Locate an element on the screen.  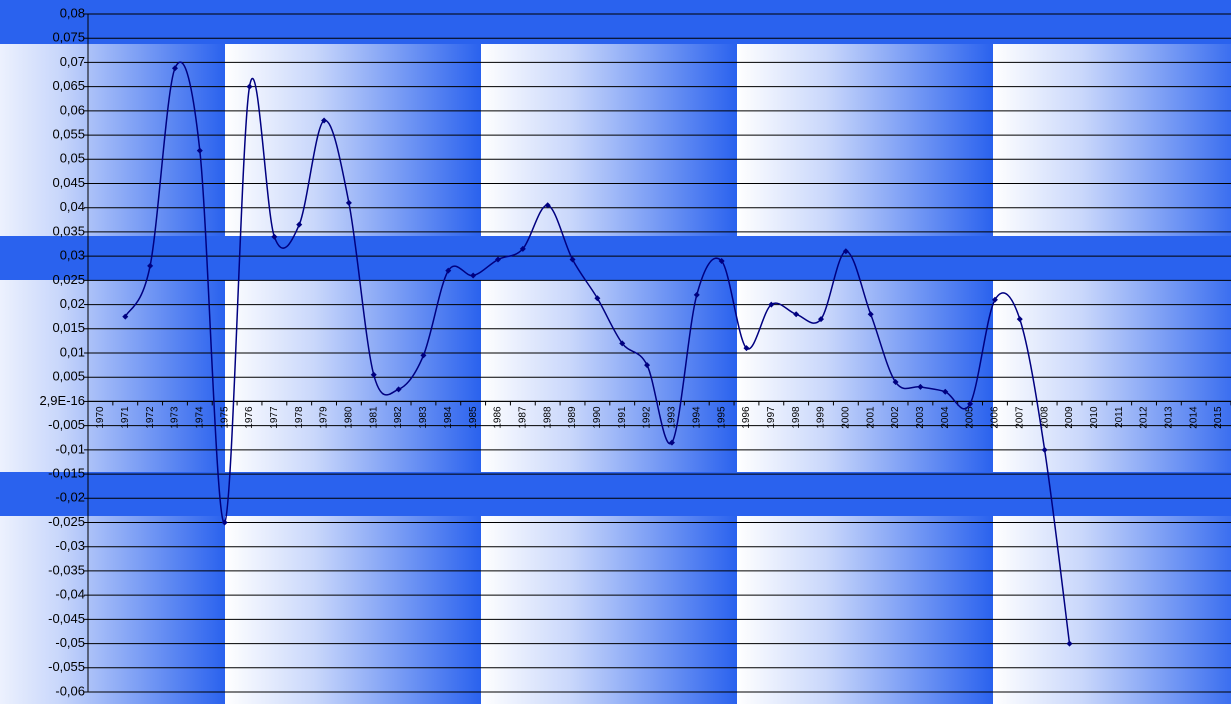
y-tick-label: -0,04 is located at coordinates (70, 594).